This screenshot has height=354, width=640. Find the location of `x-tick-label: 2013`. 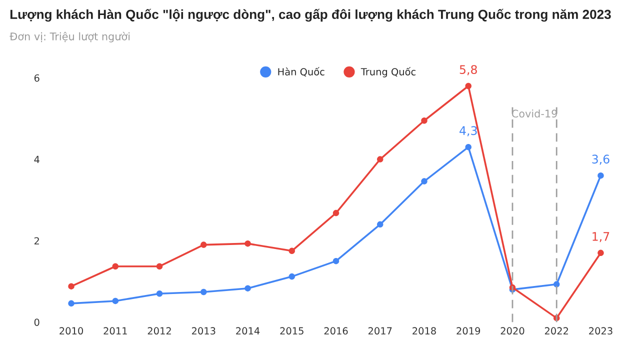

x-tick-label: 2013 is located at coordinates (204, 331).